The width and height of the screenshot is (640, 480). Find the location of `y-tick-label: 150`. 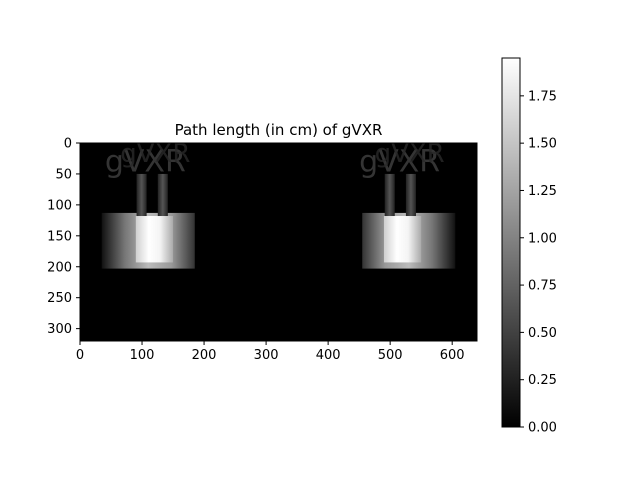

y-tick-label: 150 is located at coordinates (59, 236).